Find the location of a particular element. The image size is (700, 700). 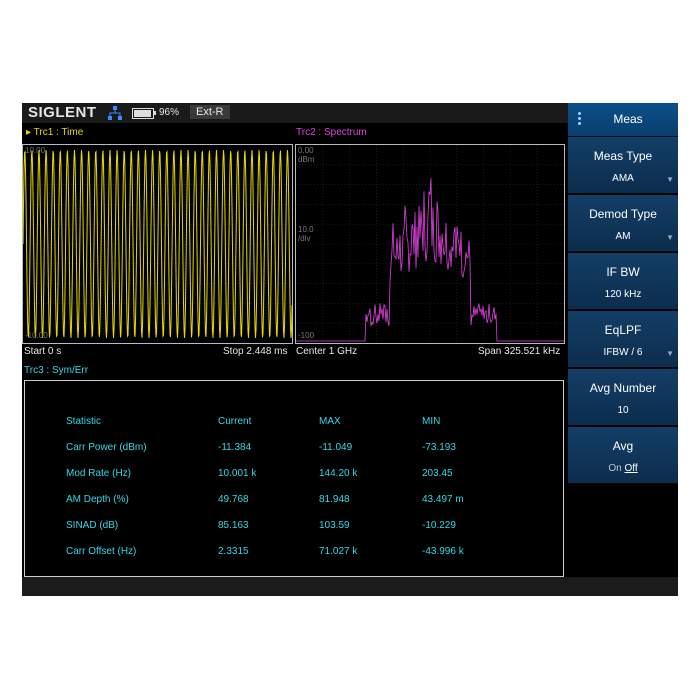

menu-item-label: IF BW is located at coordinates (623, 272).